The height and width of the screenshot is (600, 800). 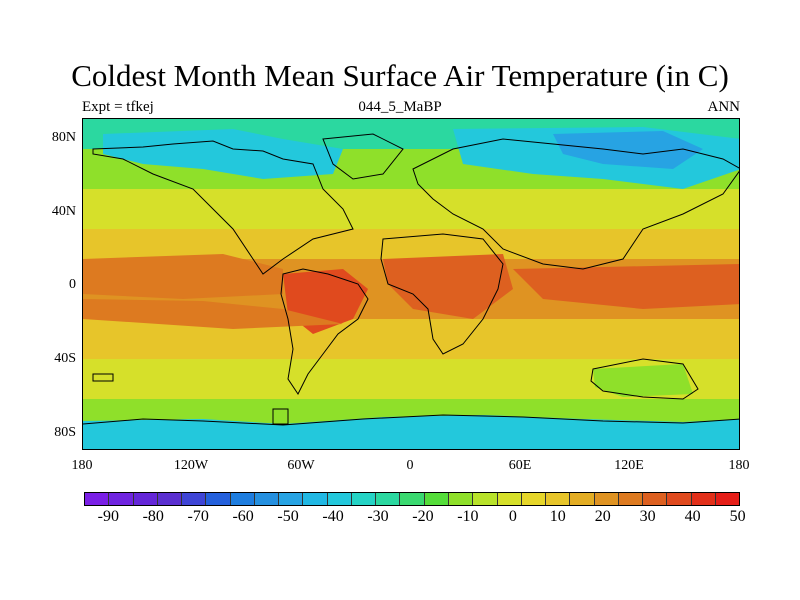 I want to click on colorbar-label: 30, so click(x=647, y=516).